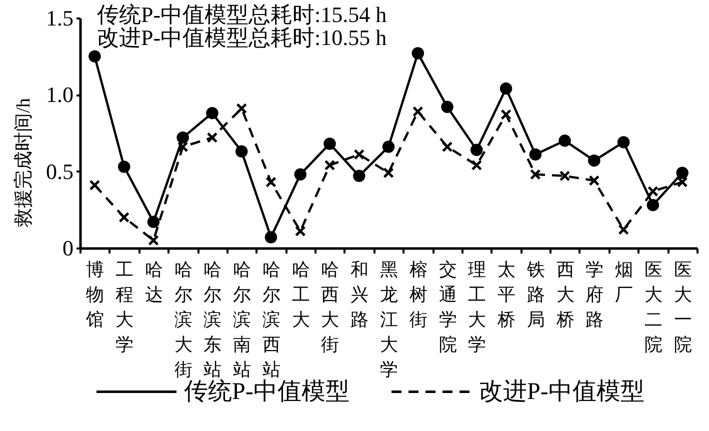  Describe the element at coordinates (125, 307) in the screenshot. I see `x-tick-label: 工程大学` at that location.